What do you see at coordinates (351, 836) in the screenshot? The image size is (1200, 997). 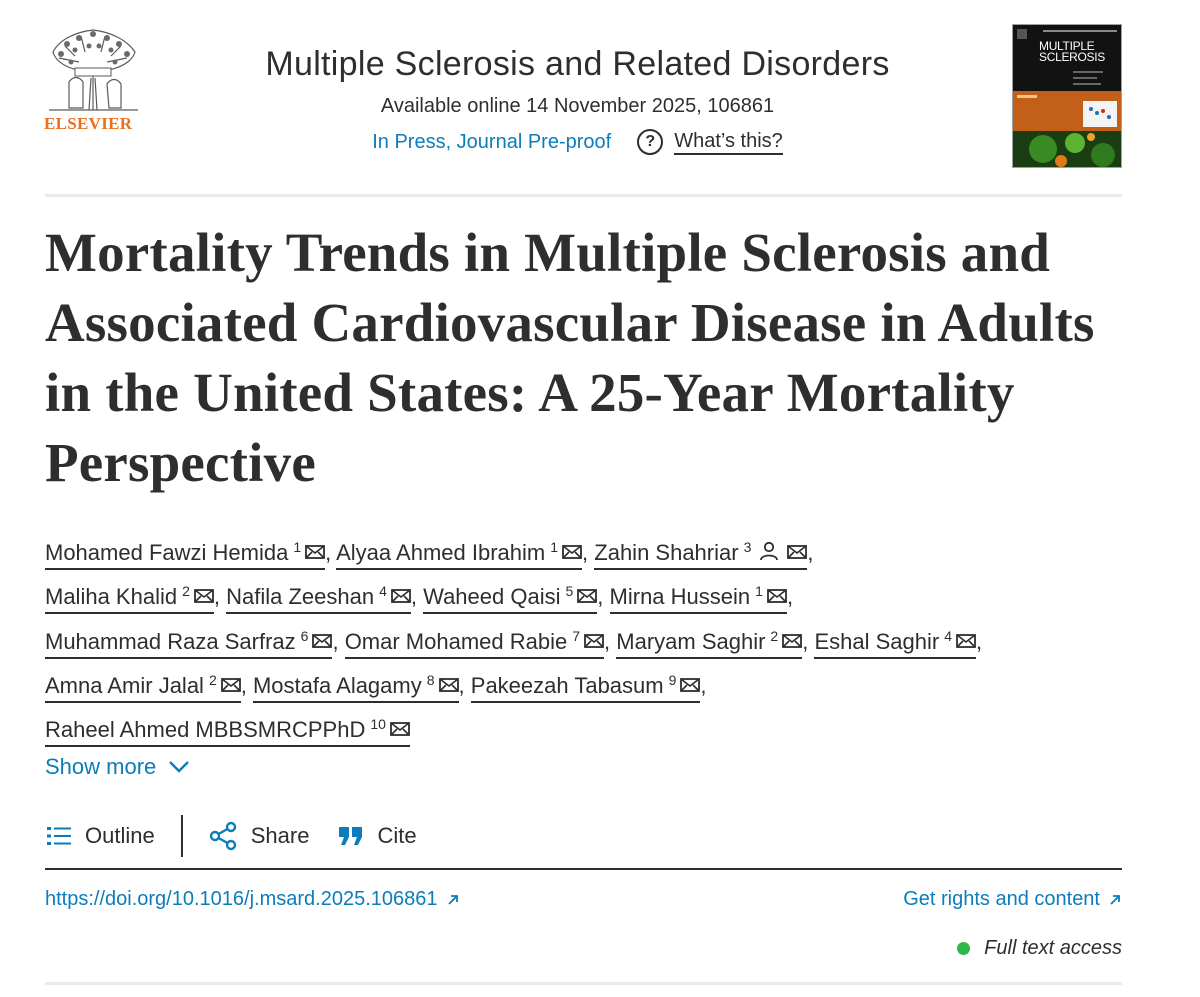 I see `quote-icon` at bounding box center [351, 836].